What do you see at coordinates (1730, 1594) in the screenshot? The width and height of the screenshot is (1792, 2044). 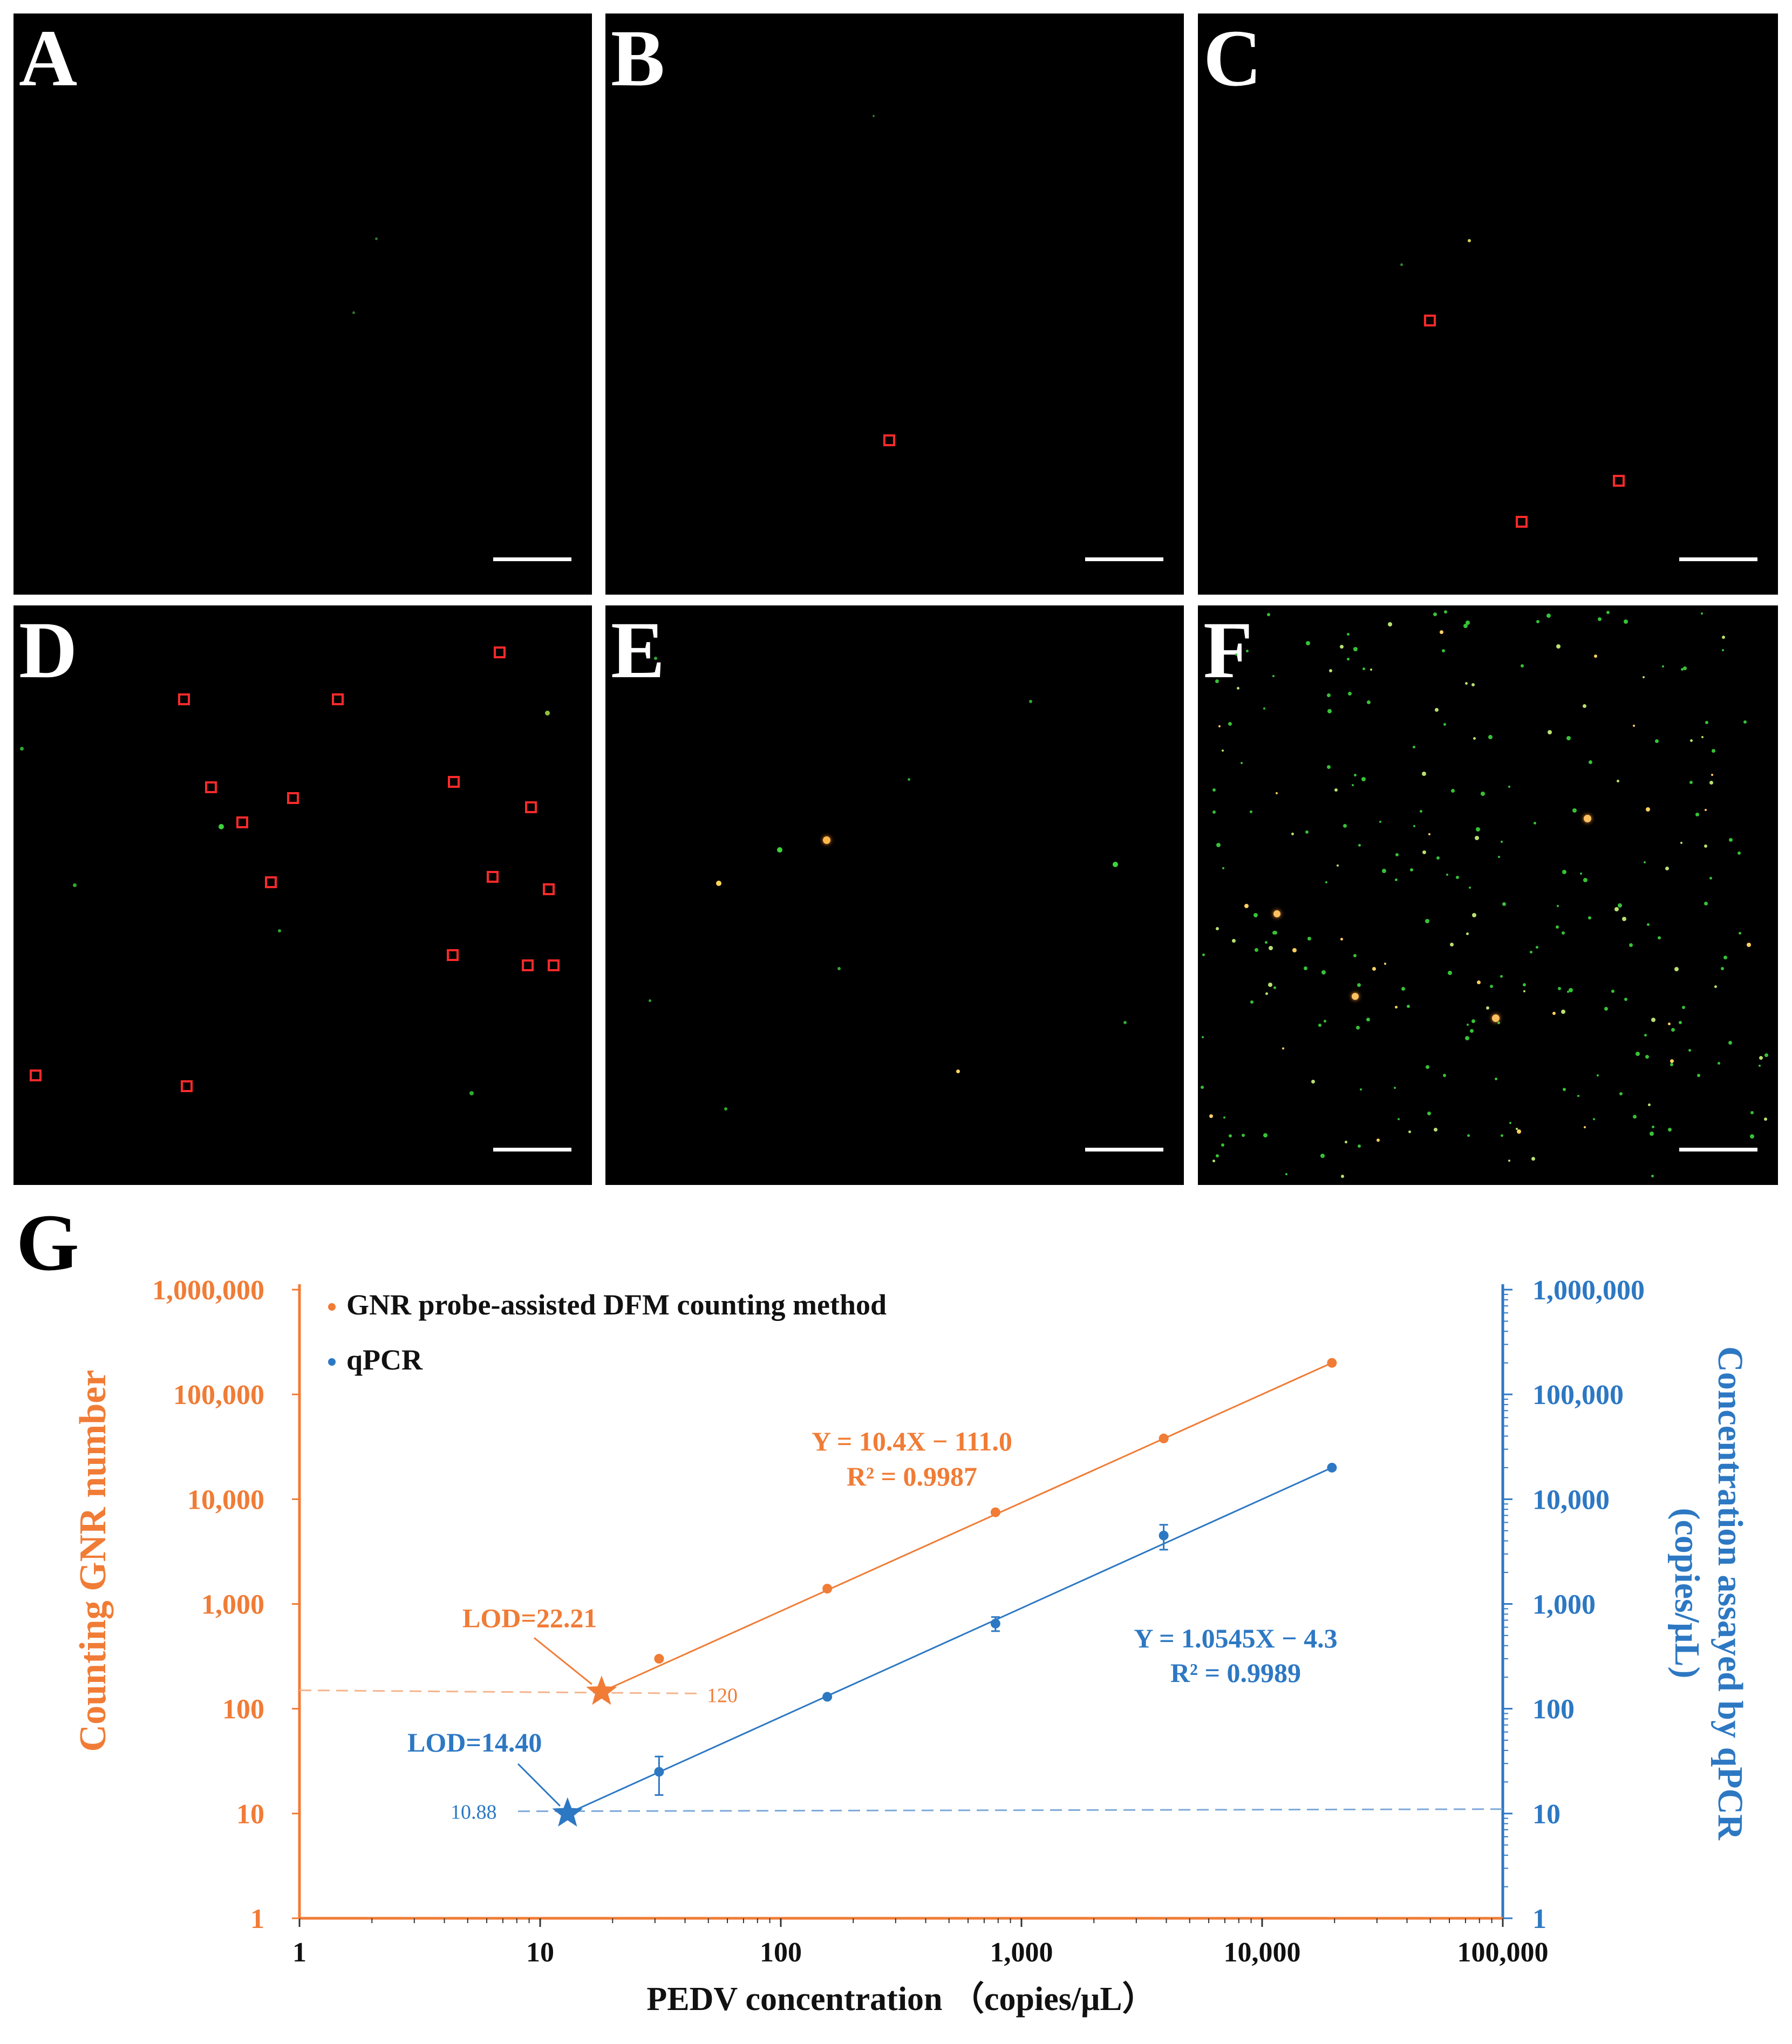 I see `right-y-axis-title-line1: Concentration assayed by qPCR` at bounding box center [1730, 1594].